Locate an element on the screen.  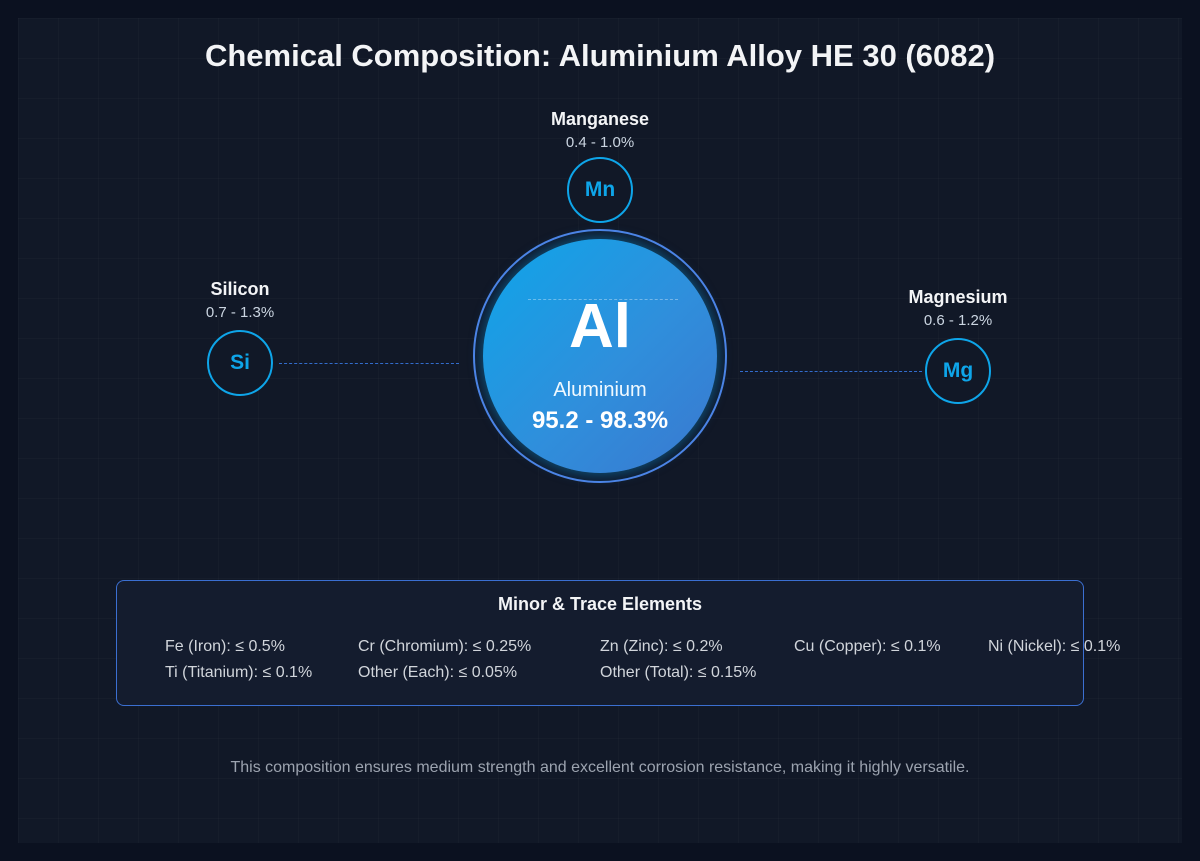
magnesium-node: Mg is located at coordinates (958, 371).